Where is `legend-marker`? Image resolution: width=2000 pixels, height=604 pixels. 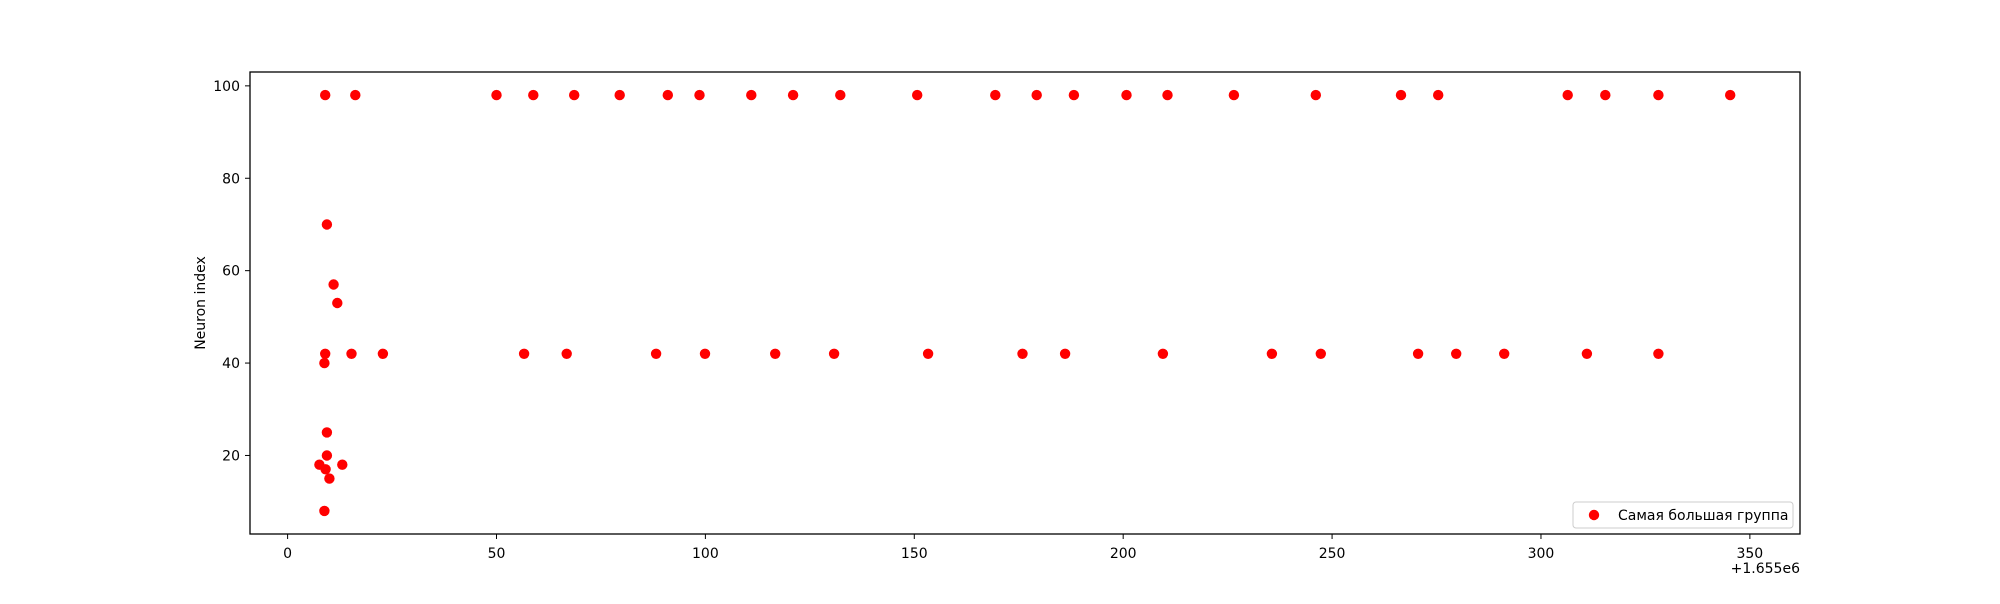 legend-marker is located at coordinates (1594, 515).